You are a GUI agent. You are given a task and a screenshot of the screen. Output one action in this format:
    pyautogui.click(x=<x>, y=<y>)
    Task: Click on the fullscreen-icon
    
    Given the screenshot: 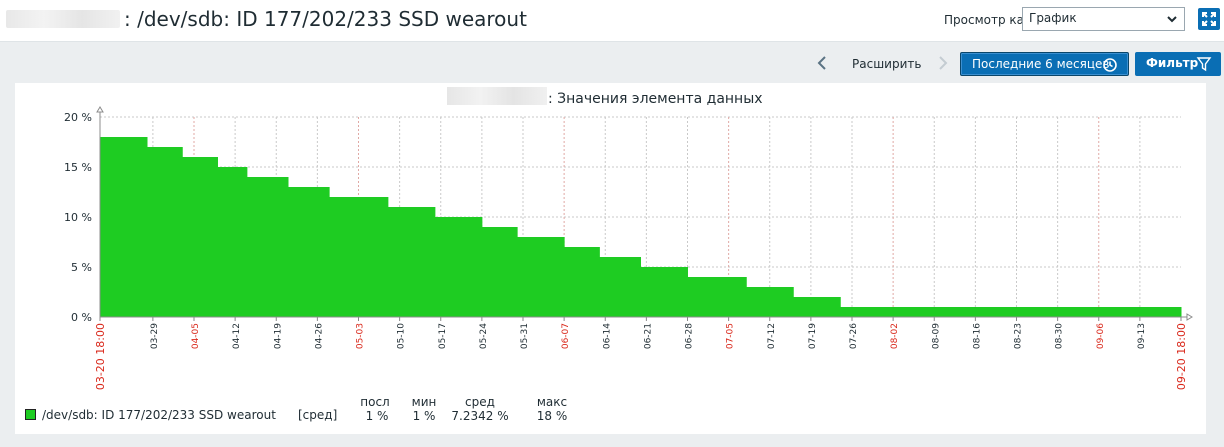 What is the action you would take?
    pyautogui.click(x=1209, y=19)
    